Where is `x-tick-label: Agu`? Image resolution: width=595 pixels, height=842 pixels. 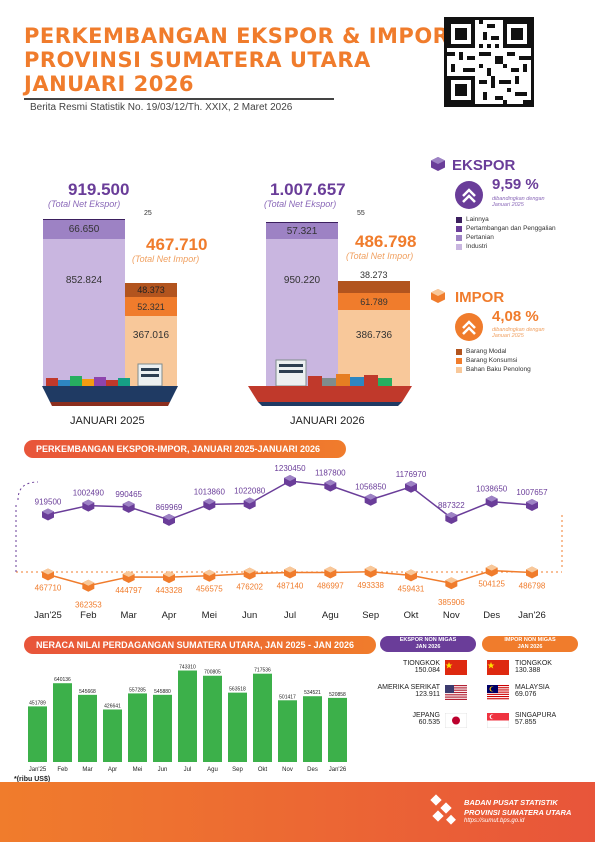 x-tick-label: Agu is located at coordinates (330, 615).